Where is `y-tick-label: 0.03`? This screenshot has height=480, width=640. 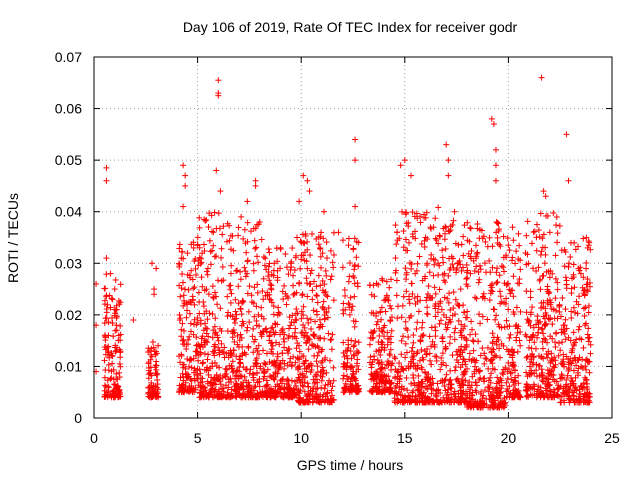 y-tick-label: 0.03 is located at coordinates (68, 263).